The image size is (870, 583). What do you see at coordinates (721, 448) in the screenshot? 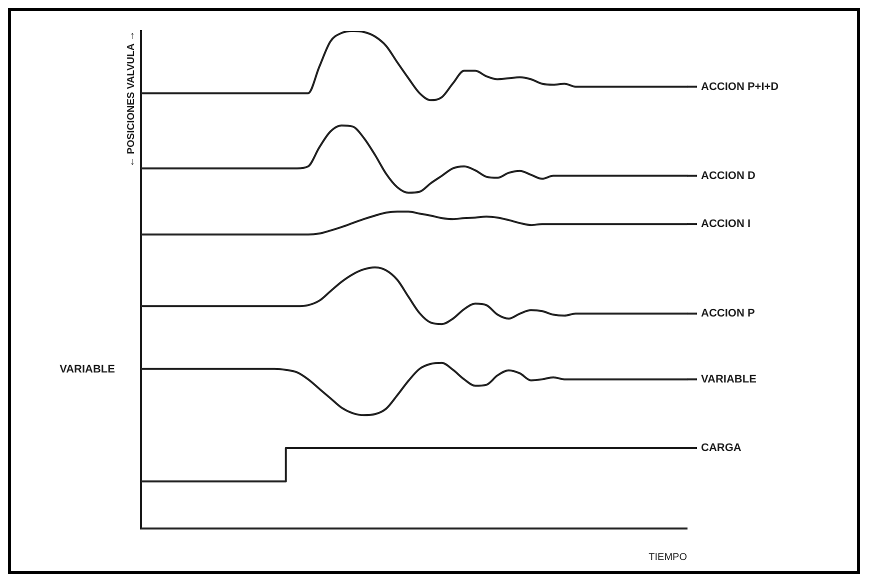
I see `legend-label: CARGA` at bounding box center [721, 448].